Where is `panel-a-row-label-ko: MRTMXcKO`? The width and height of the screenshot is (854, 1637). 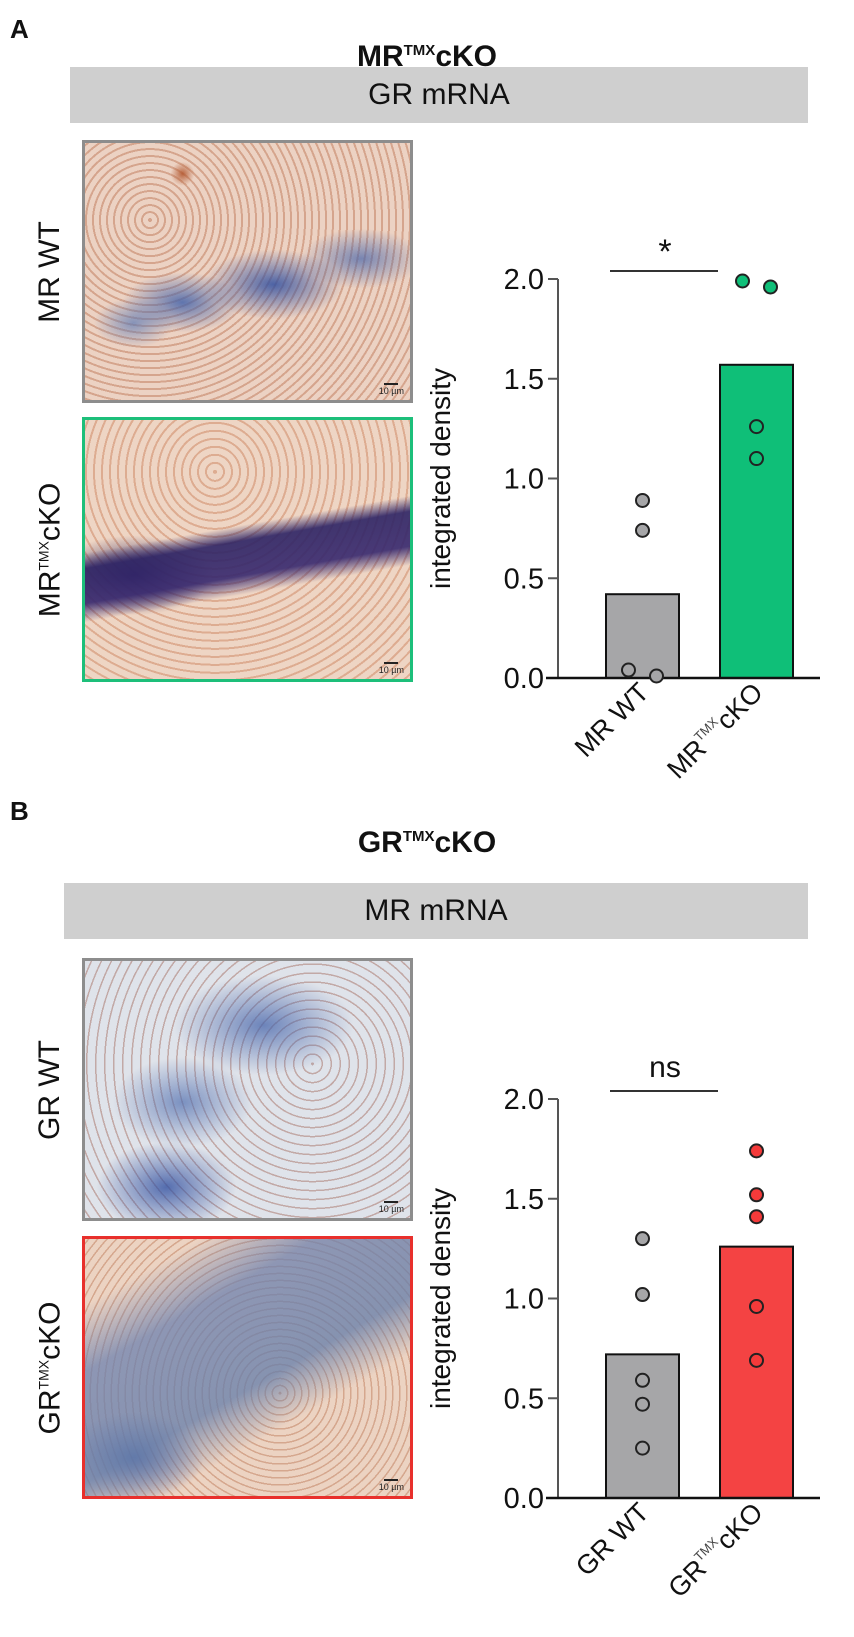
panel-a-row-label-ko: MRTMXcKO is located at coordinates (50, 549).